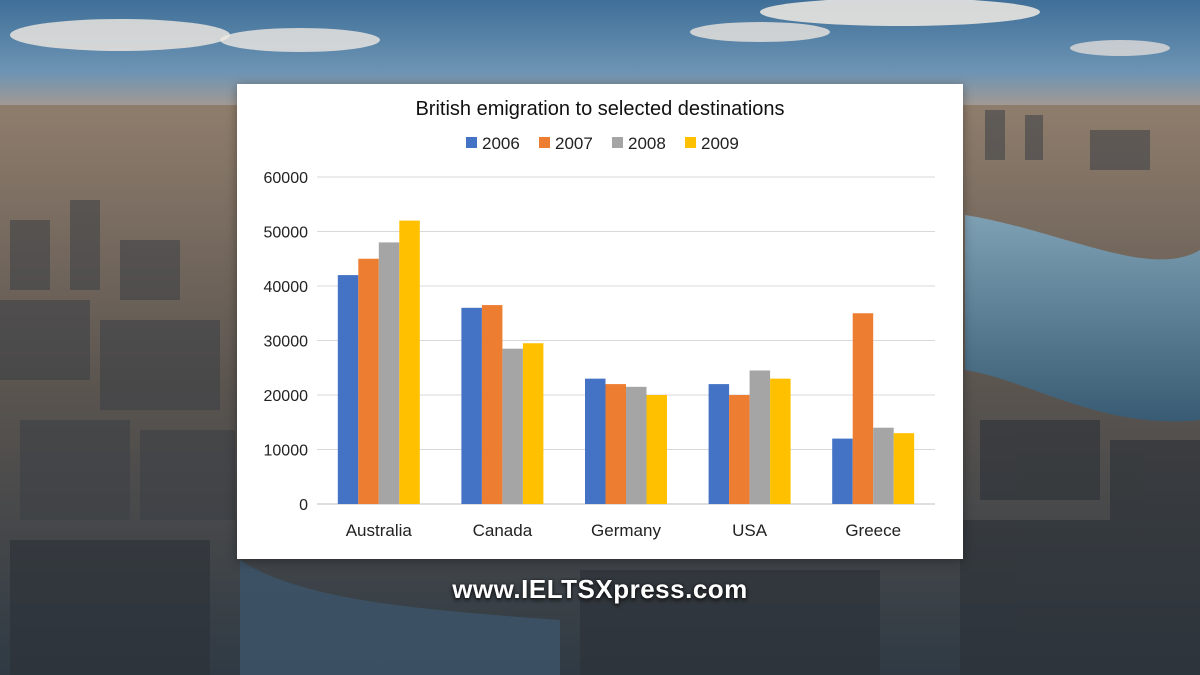 The image size is (1200, 675). What do you see at coordinates (780, 441) in the screenshot?
I see `bar-usa-2009` at bounding box center [780, 441].